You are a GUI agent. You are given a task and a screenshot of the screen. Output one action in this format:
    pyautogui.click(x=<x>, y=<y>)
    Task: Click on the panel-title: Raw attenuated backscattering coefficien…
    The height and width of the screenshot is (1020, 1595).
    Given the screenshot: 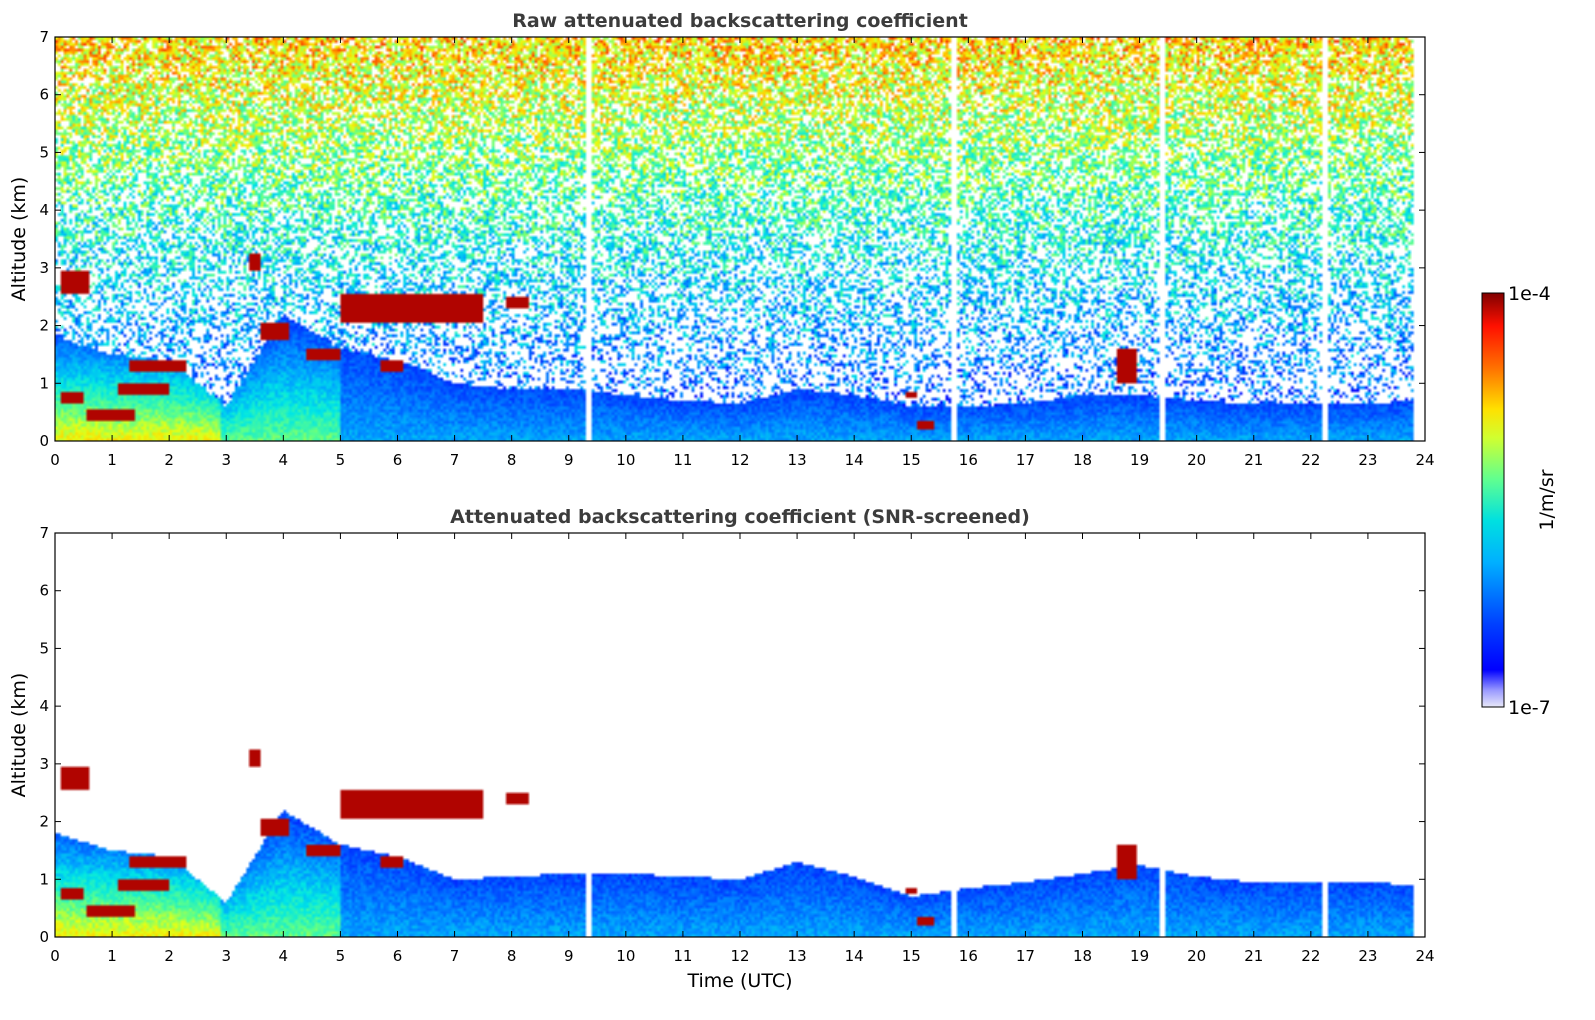 What is the action you would take?
    pyautogui.click(x=740, y=21)
    